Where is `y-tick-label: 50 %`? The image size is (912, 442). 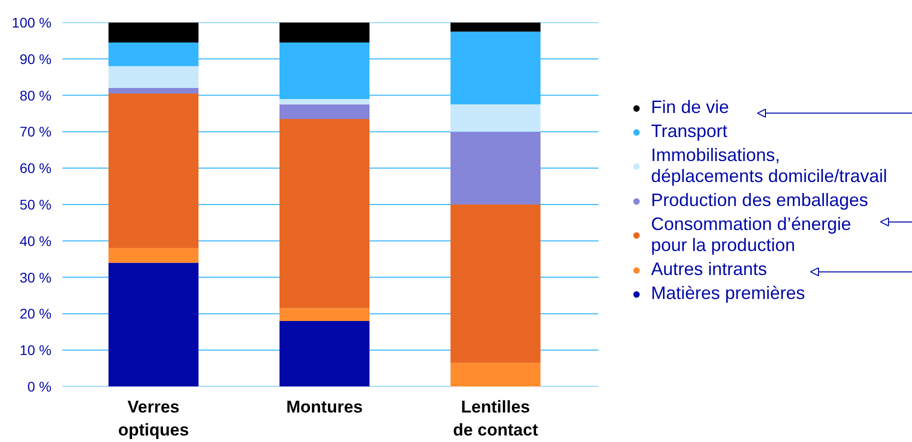
y-tick-label: 50 % is located at coordinates (36, 204).